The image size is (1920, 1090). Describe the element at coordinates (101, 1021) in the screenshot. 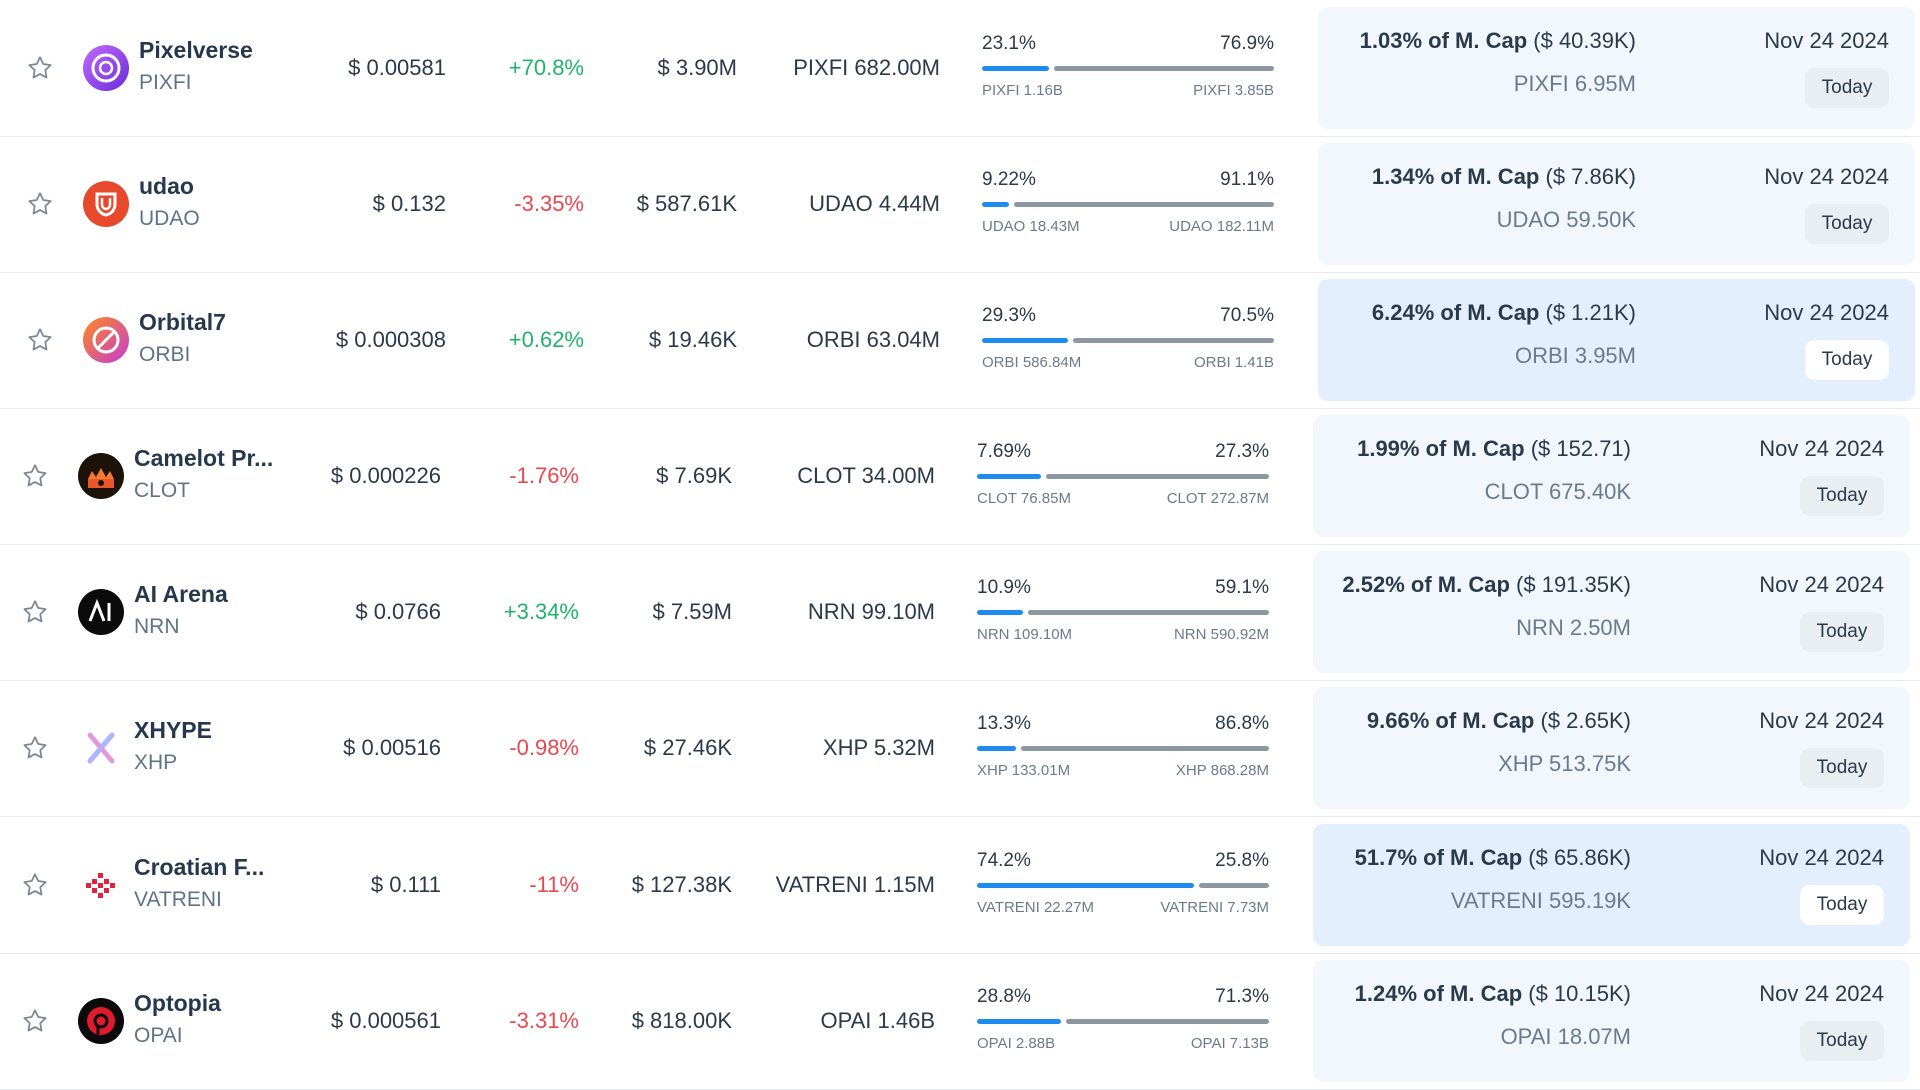

I see `optopia-logo-icon` at that location.